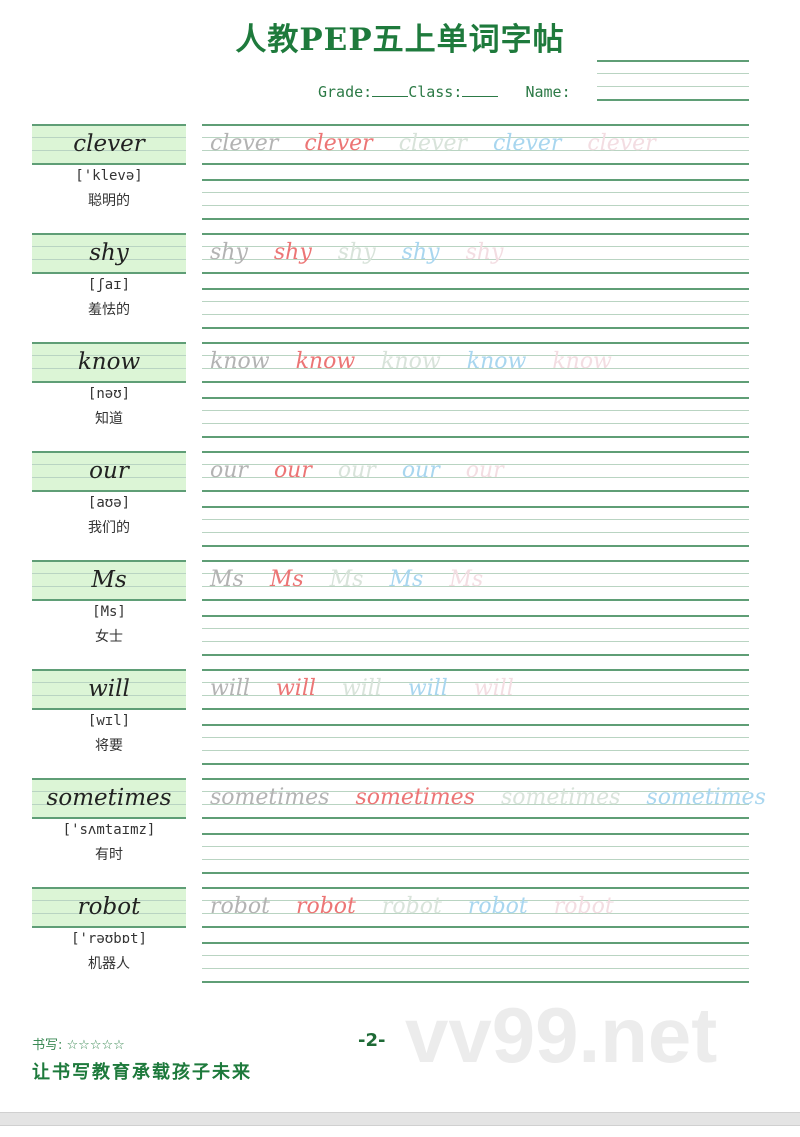 Image resolution: width=800 pixels, height=1137 pixels. I want to click on vocab-word: shy, so click(109, 253).